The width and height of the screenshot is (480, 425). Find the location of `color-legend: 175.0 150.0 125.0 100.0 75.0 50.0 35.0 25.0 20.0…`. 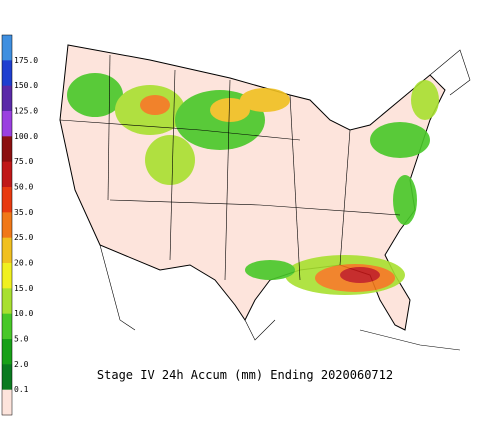

color-legend: 175.0 150.0 125.0 100.0 75.0 50.0 35.0 25.0 20.0… is located at coordinates (19, 225).